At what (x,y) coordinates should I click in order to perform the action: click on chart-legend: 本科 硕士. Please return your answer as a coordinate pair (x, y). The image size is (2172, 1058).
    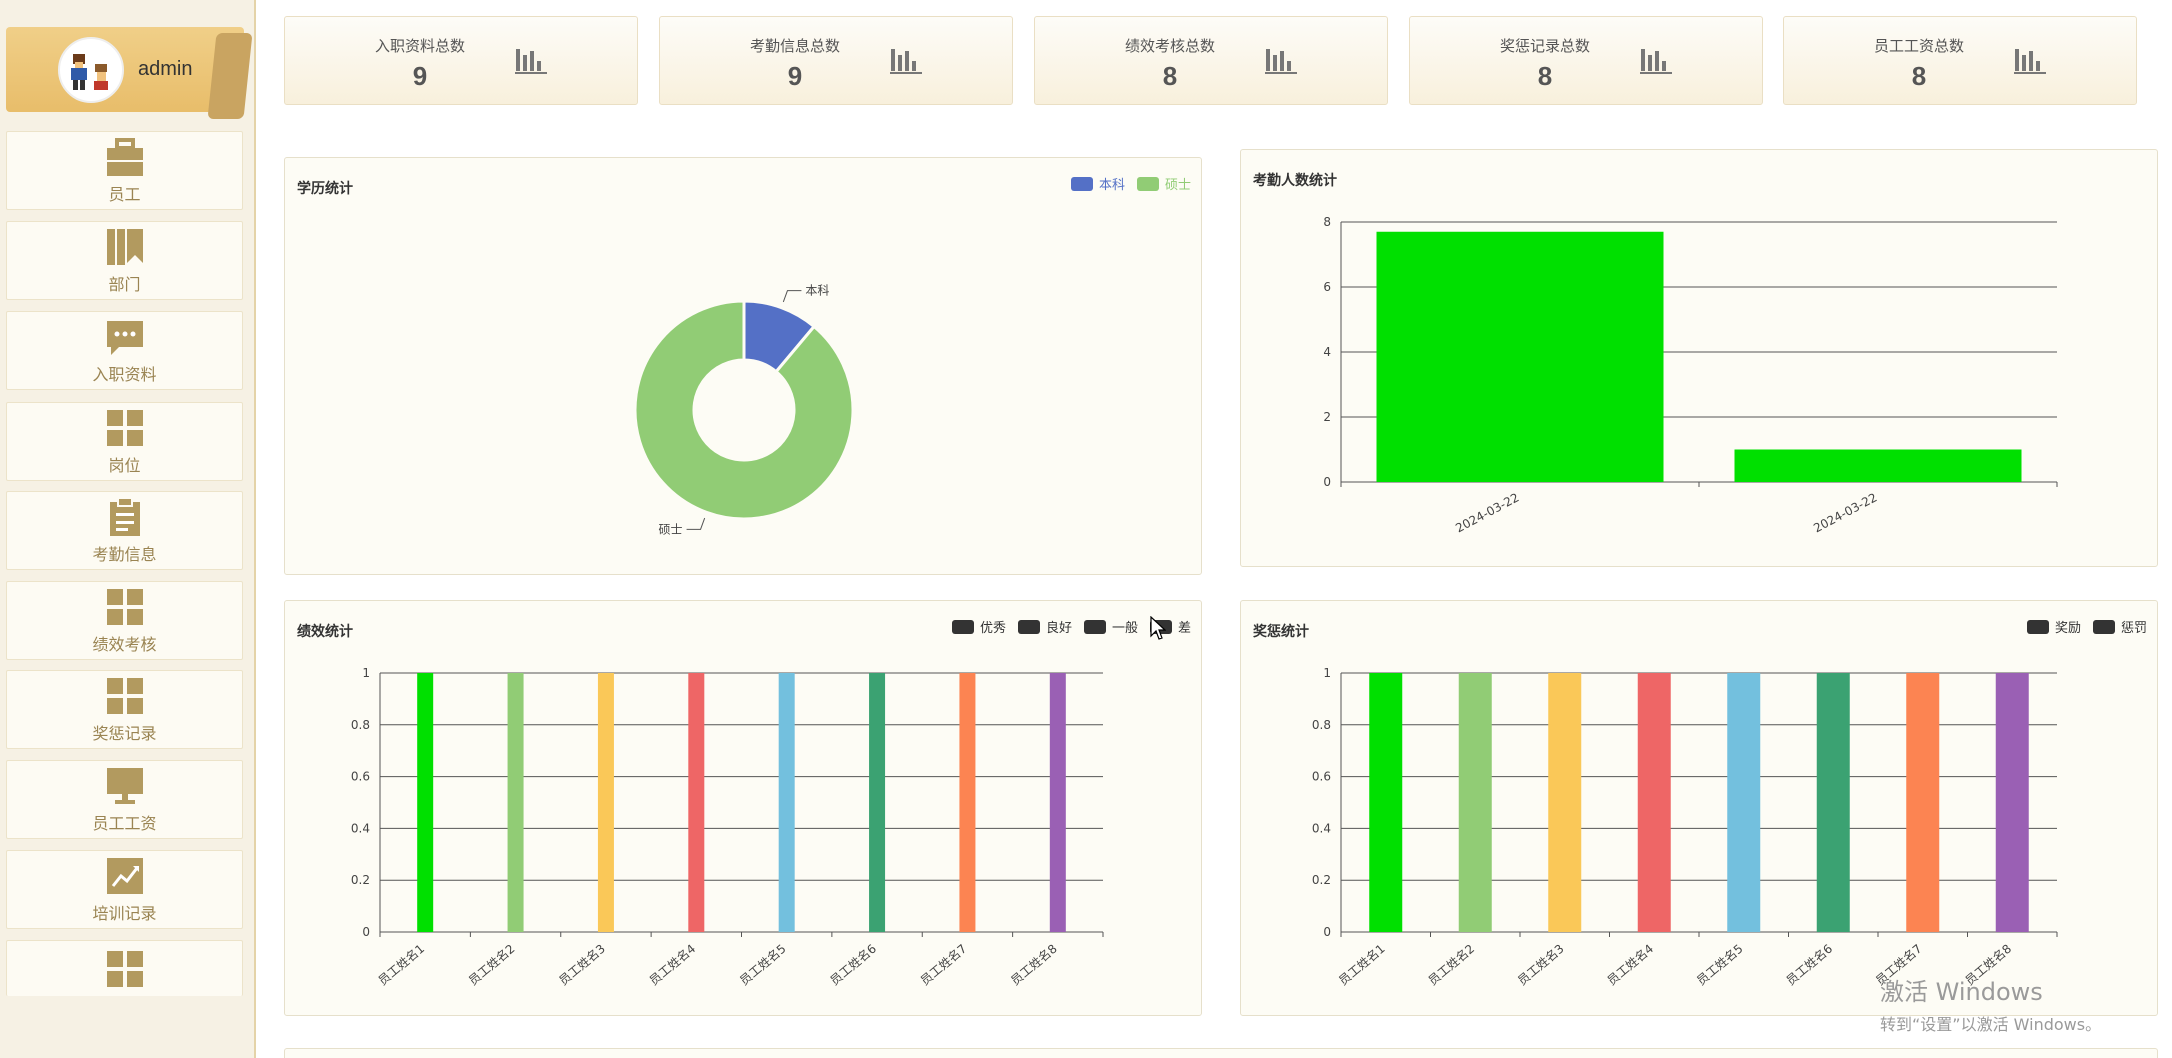
    Looking at the image, I should click on (1125, 183).